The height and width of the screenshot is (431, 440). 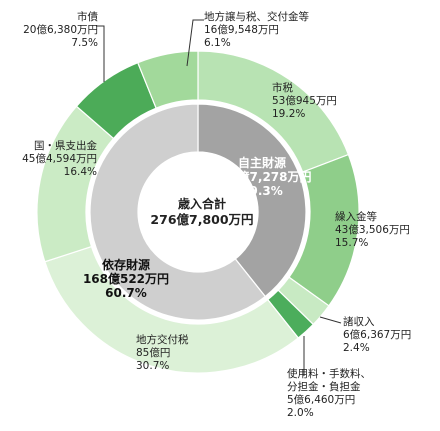 I want to click on label-misc-income: 諸収入 6億6,367万円 2.4%, so click(x=377, y=335).